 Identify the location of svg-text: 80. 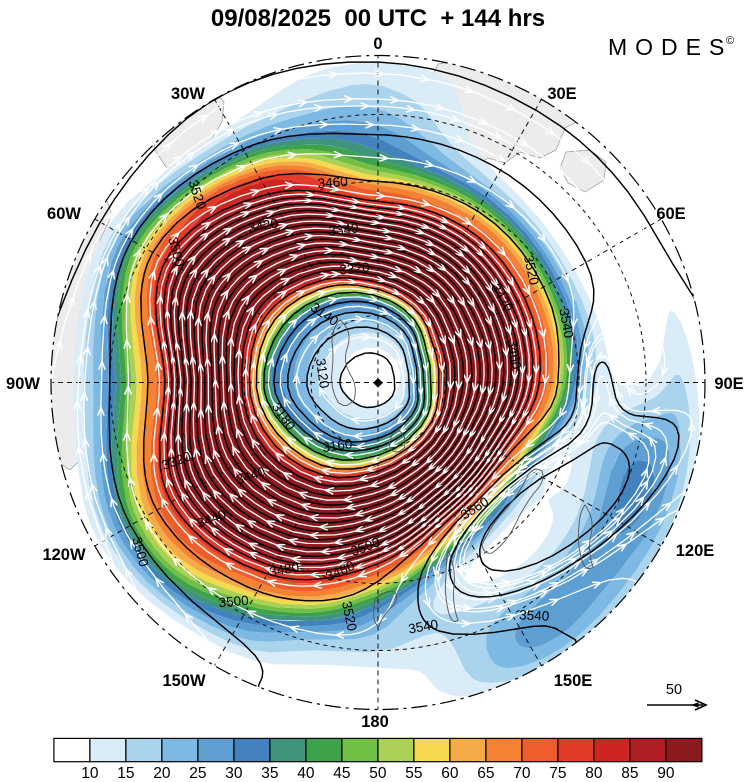
(594, 773).